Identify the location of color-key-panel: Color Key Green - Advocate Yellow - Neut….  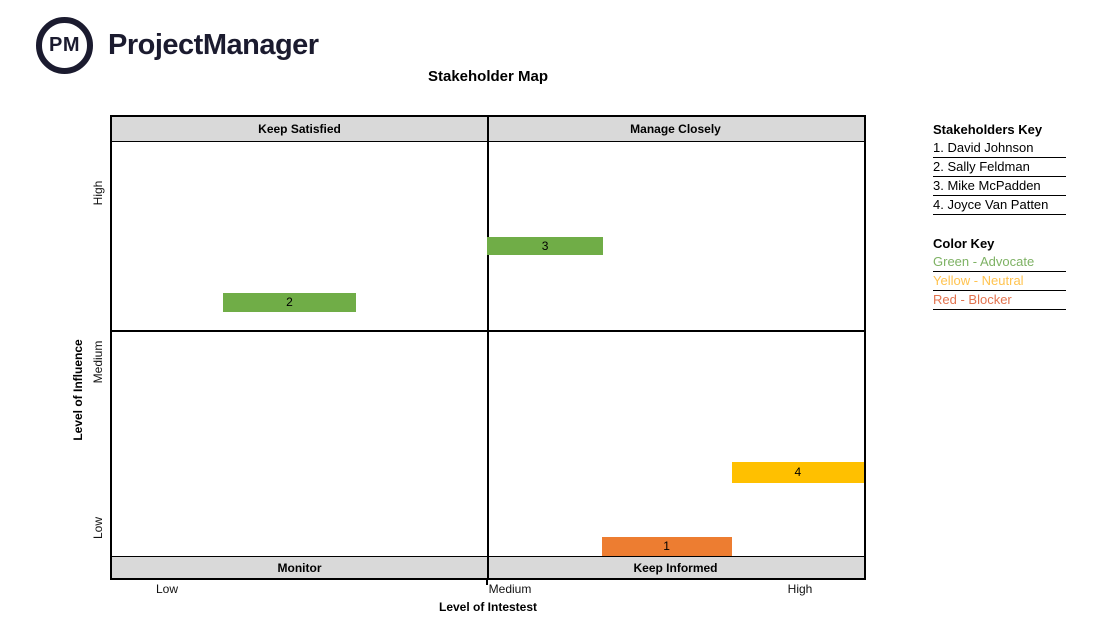
(999, 273).